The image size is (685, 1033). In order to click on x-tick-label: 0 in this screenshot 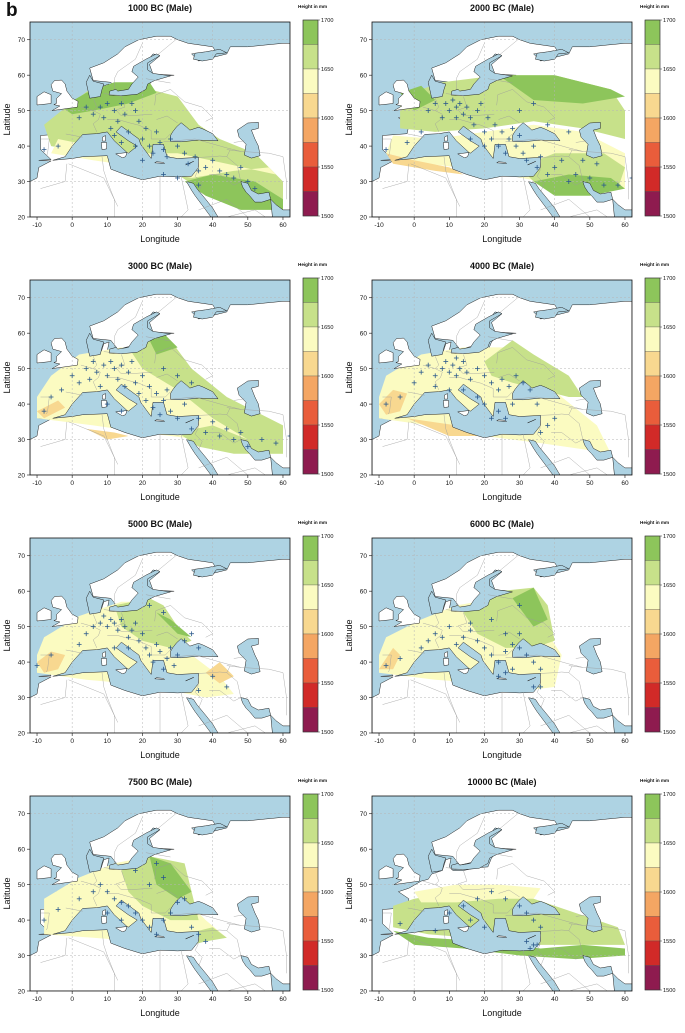, I will do `click(414, 741)`.